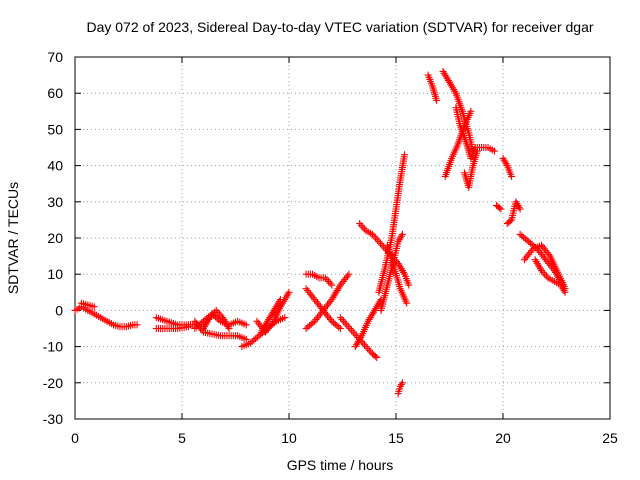 The width and height of the screenshot is (640, 480). Describe the element at coordinates (55, 274) in the screenshot. I see `y-tick-label: 10` at that location.